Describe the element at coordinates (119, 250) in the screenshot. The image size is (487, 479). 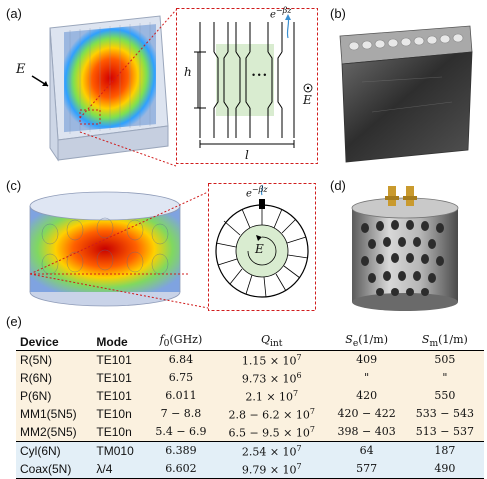
I see `zoom-lines-c` at that location.